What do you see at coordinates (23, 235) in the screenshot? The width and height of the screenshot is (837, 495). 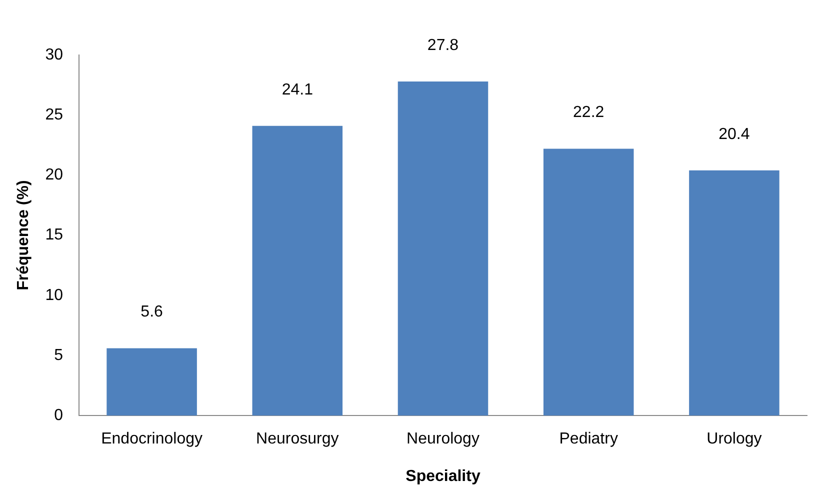 I see `y-axis-title: Fréquence (%)` at bounding box center [23, 235].